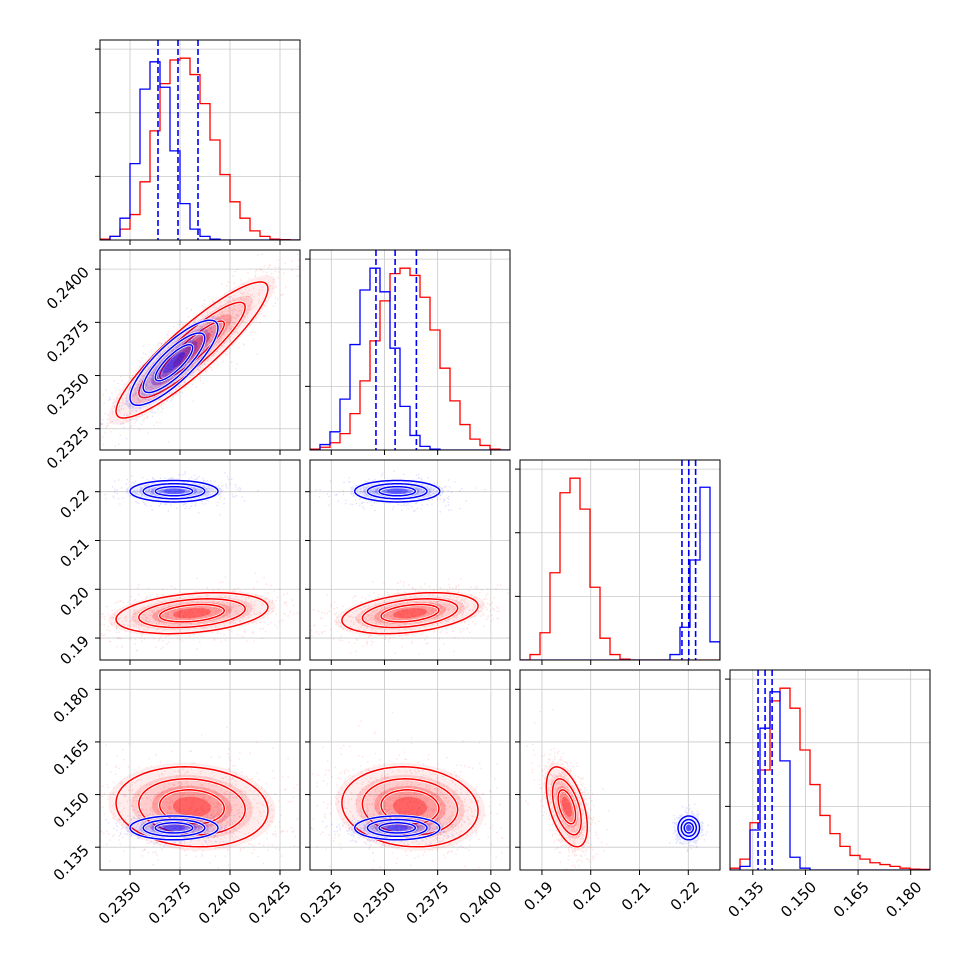 Image resolution: width=970 pixels, height=970 pixels. Describe the element at coordinates (71, 862) in the screenshot. I see `y-tick-label: 0.135` at that location.